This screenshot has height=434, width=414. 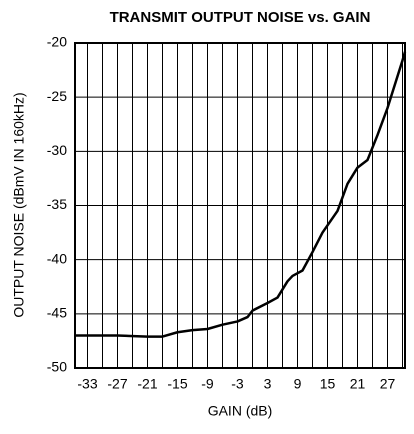 I want to click on x-axis-label: GAIN (dB), so click(x=240, y=411).